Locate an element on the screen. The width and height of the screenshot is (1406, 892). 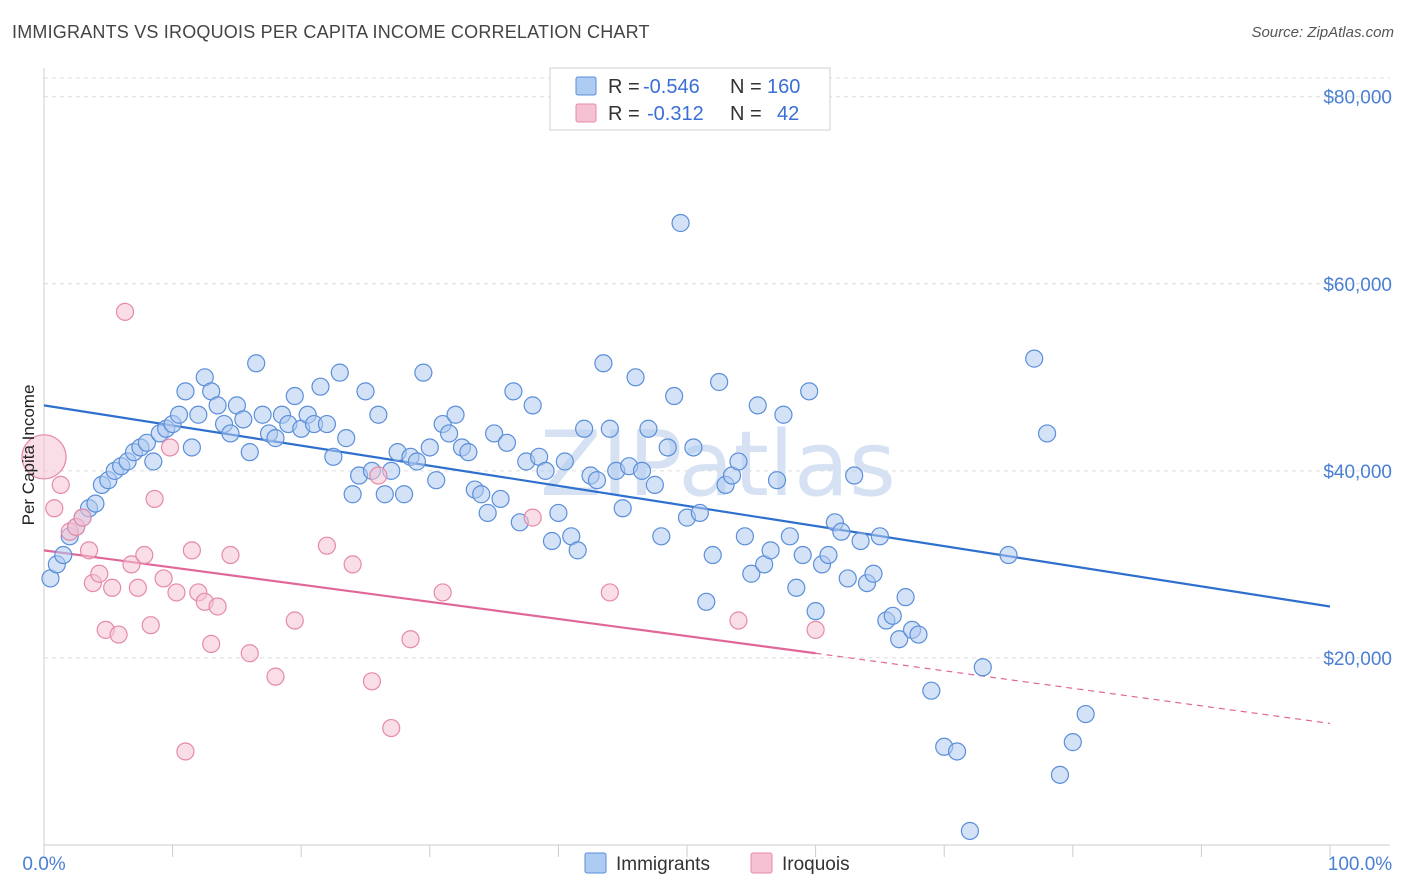
legend-n-label-1: N = is located at coordinates (746, 87).